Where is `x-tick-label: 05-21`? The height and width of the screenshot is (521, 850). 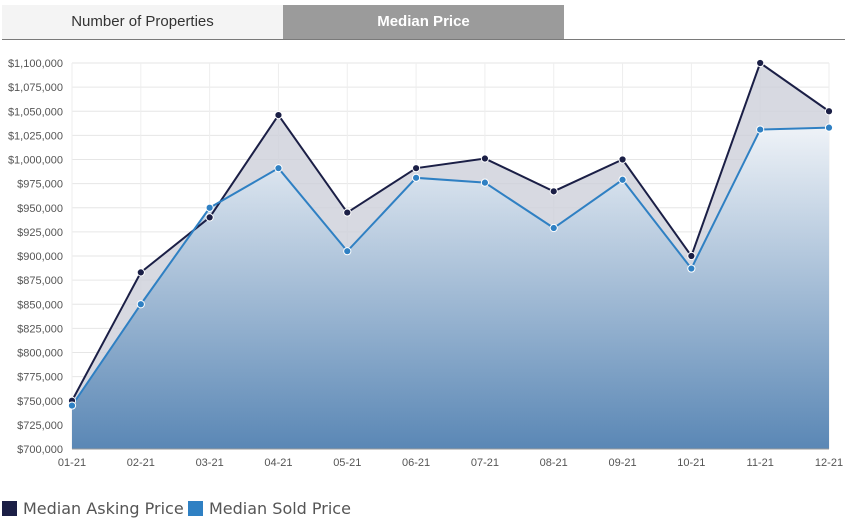
x-tick-label: 05-21 is located at coordinates (347, 463).